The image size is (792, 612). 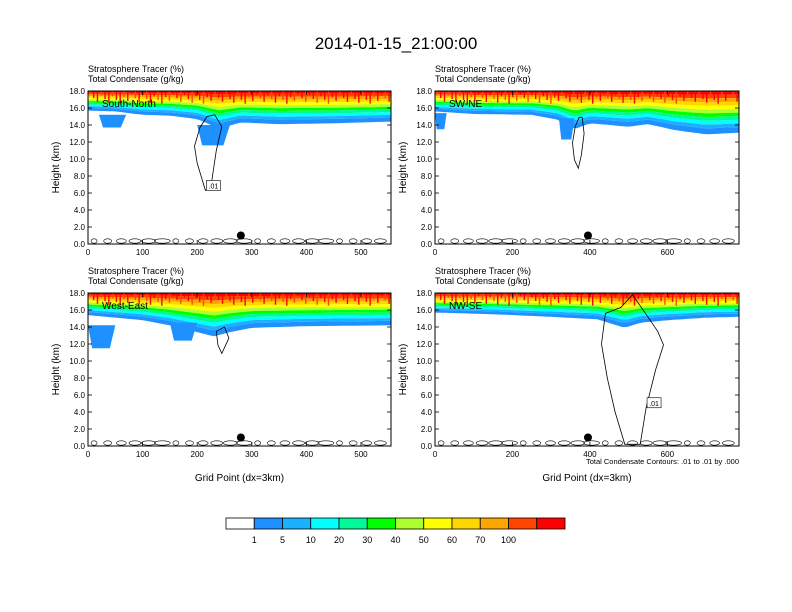 I want to click on x-tick-label: 600, so click(x=668, y=252).